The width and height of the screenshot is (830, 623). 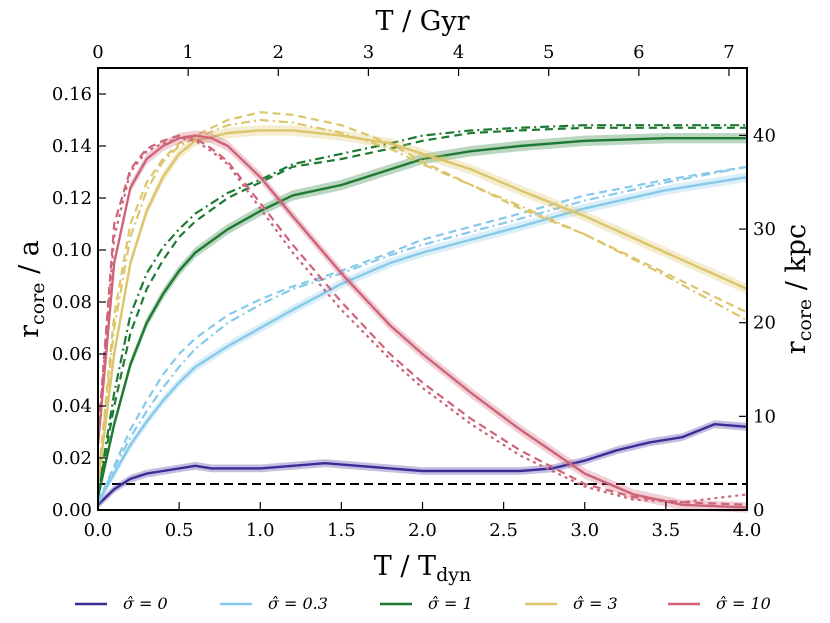 What do you see at coordinates (422, 568) in the screenshot?
I see `x-axis-title: T / Tdyn` at bounding box center [422, 568].